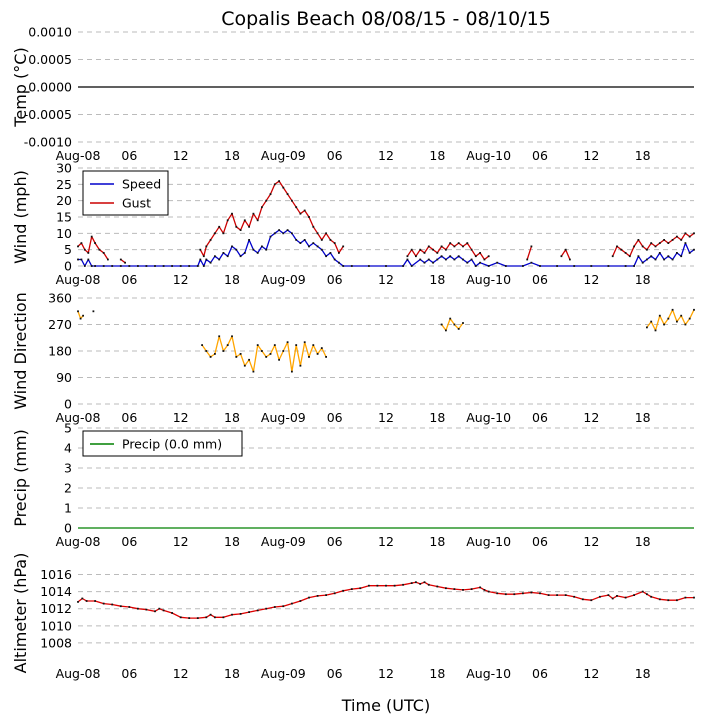 This screenshot has width=705, height=725. What do you see at coordinates (48, 142) in the screenshot?
I see `y-tick-label: -0.0010` at bounding box center [48, 142].